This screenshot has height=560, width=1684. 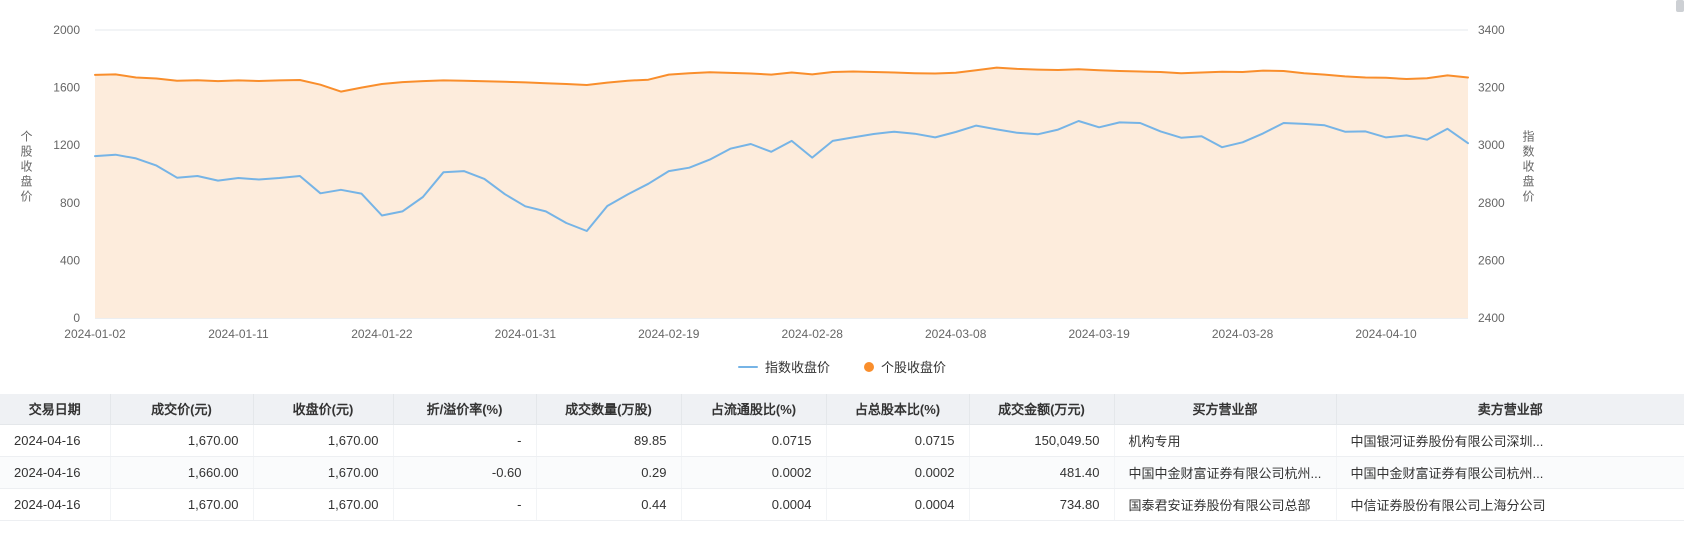 I want to click on legend-label: 个股收盘价, so click(x=914, y=367).